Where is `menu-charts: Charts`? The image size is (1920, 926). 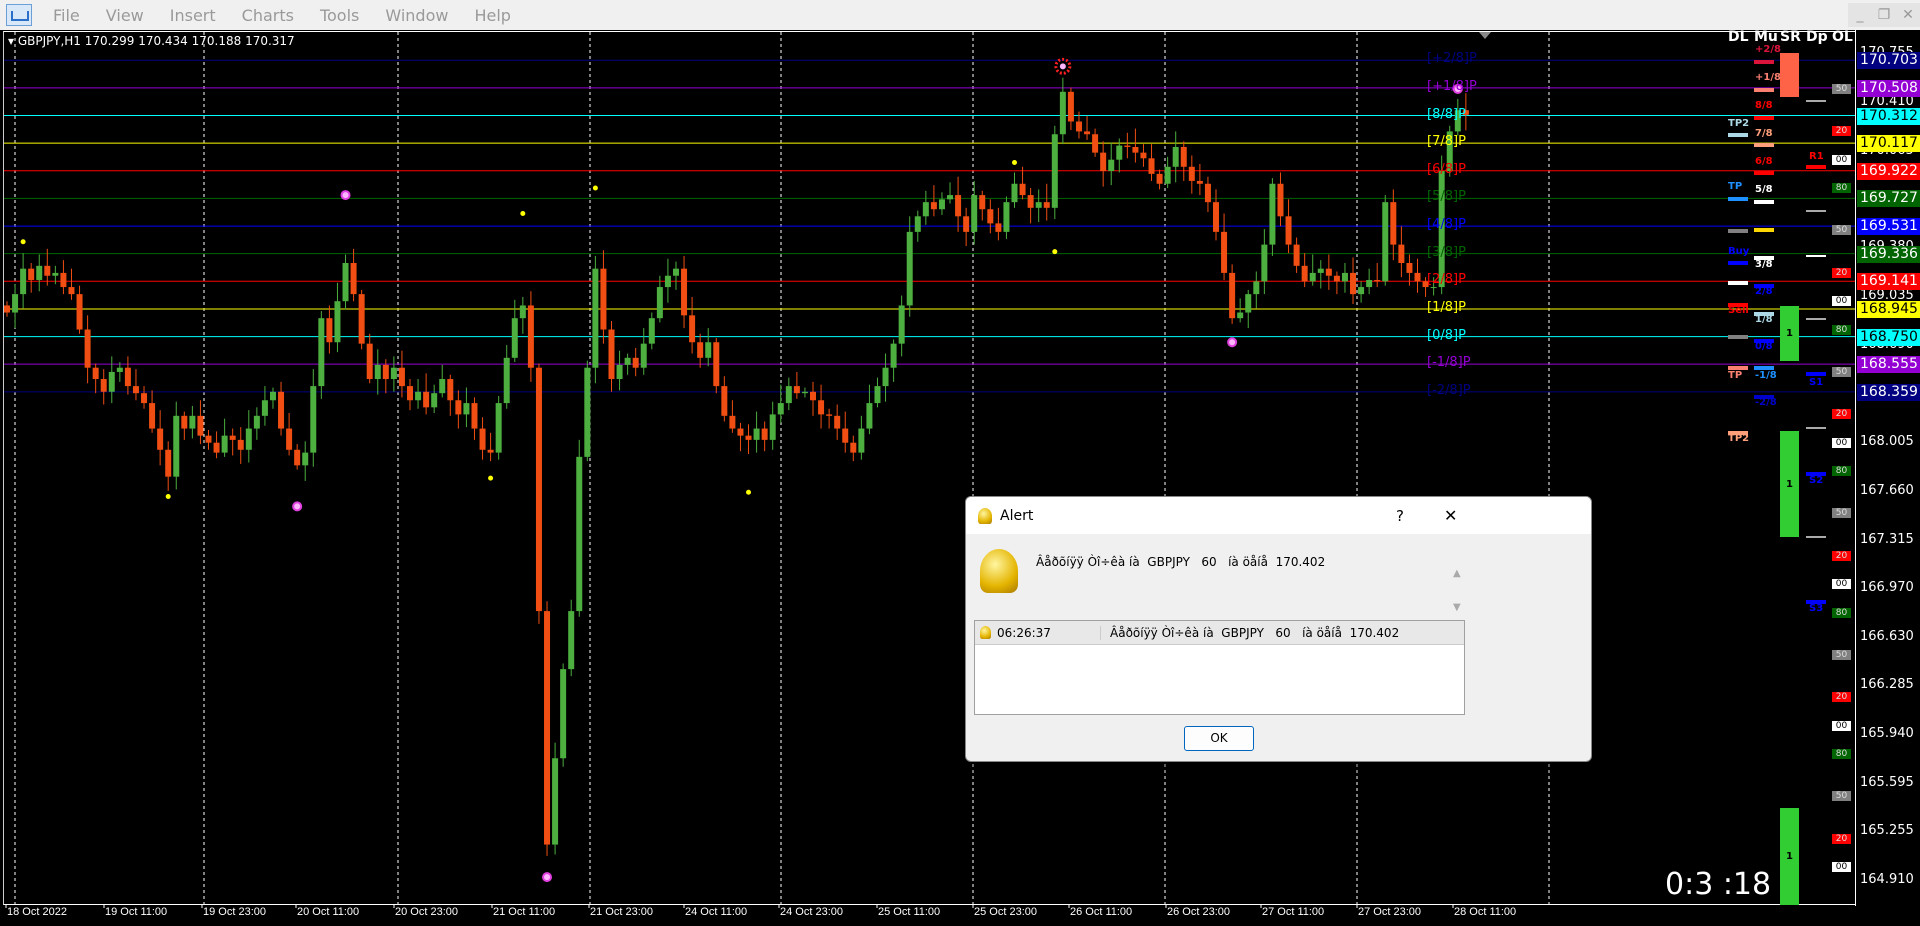
menu-charts: Charts is located at coordinates (267, 15).